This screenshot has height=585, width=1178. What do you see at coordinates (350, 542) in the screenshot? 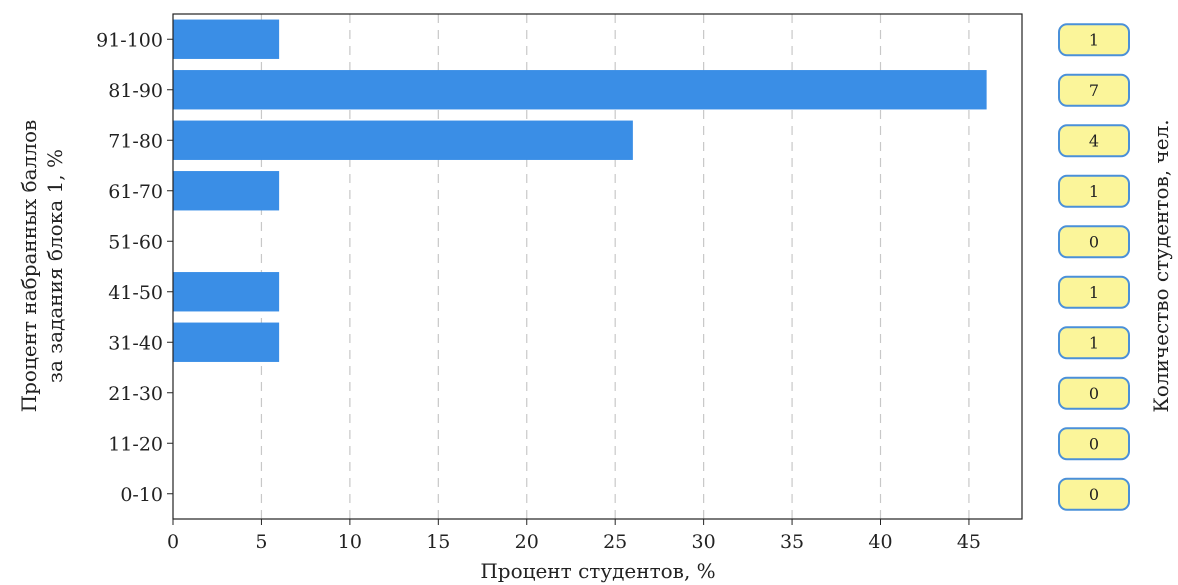
I see `x-tick-label: 10` at bounding box center [350, 542].